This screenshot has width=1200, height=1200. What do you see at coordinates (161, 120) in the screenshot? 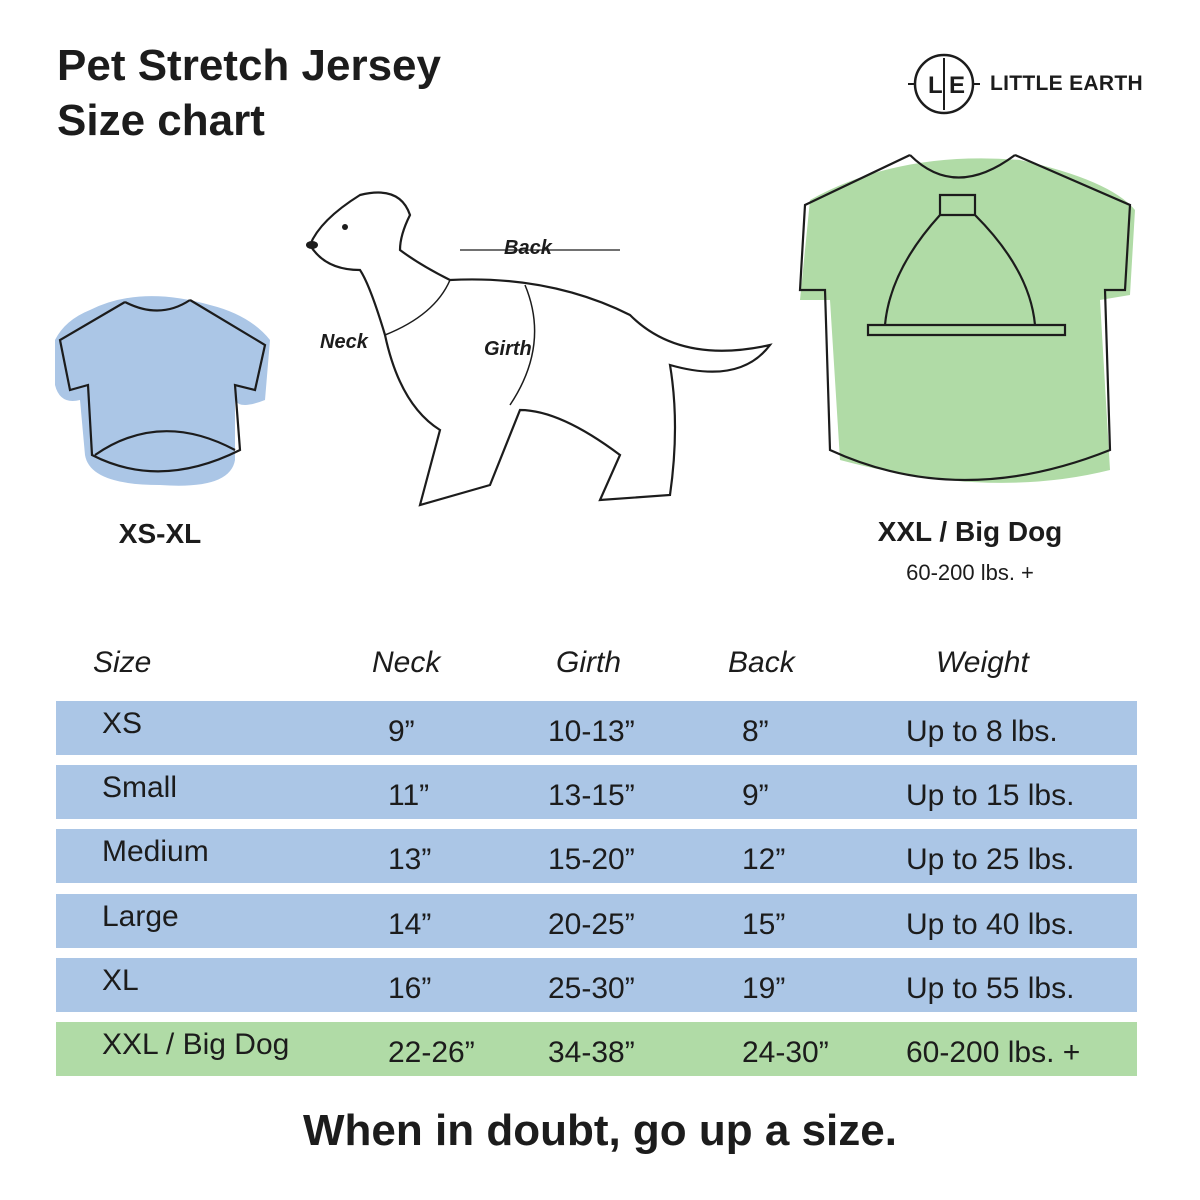
I see `title-line-2: Size chart` at bounding box center [161, 120].